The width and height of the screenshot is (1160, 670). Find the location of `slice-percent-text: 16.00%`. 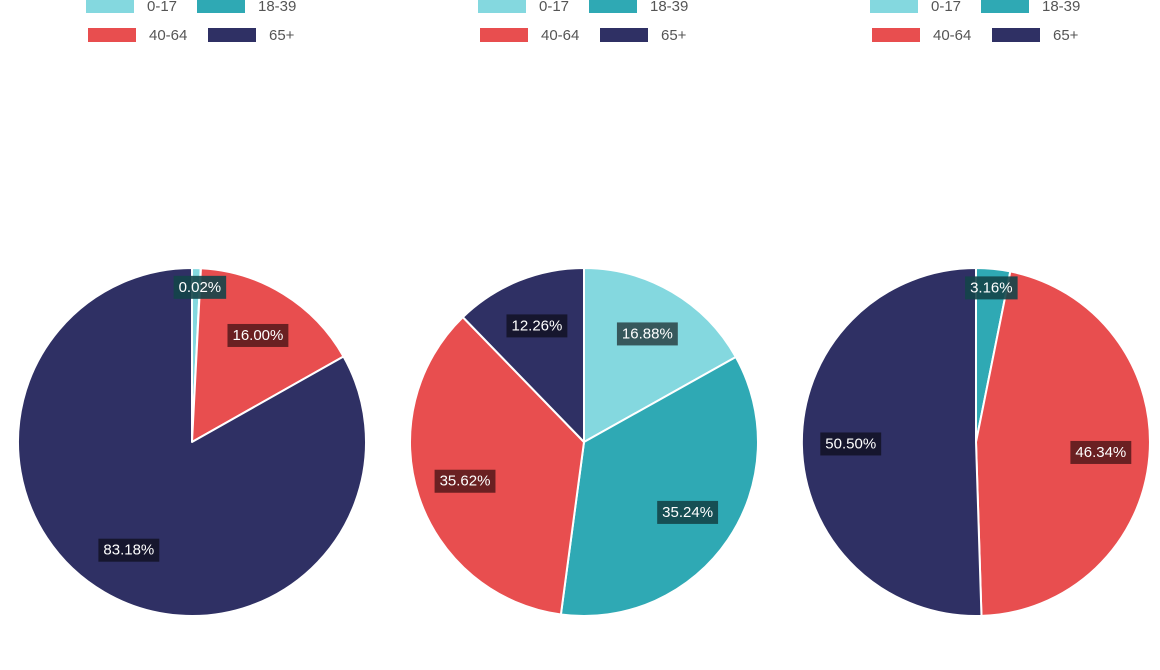

slice-percent-text: 16.00% is located at coordinates (257, 335).